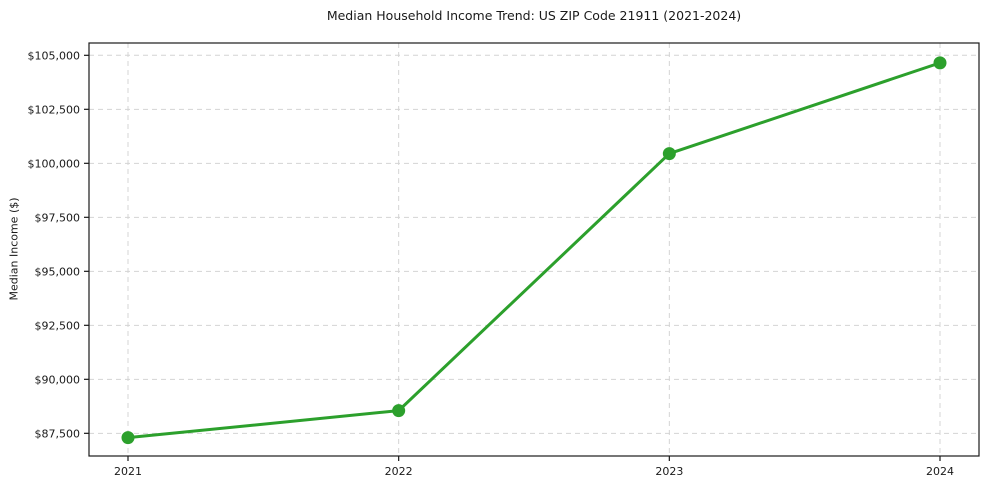  Describe the element at coordinates (58, 433) in the screenshot. I see `y-tick-label: $87,500` at that location.